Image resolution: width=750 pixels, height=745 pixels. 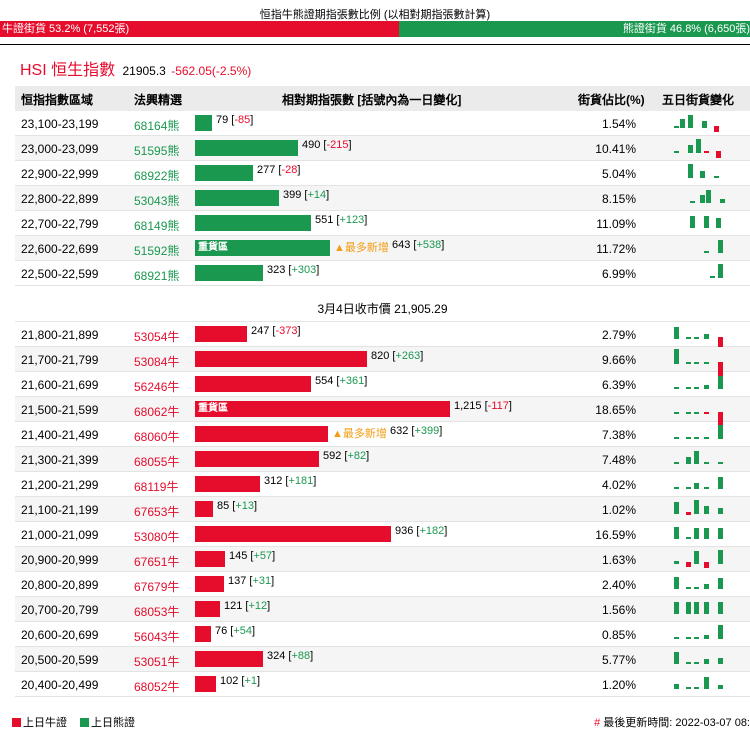 I want to click on table-row: 20,800-20,899 67679牛 137 [+31] 2.40%, so click(x=382, y=584).